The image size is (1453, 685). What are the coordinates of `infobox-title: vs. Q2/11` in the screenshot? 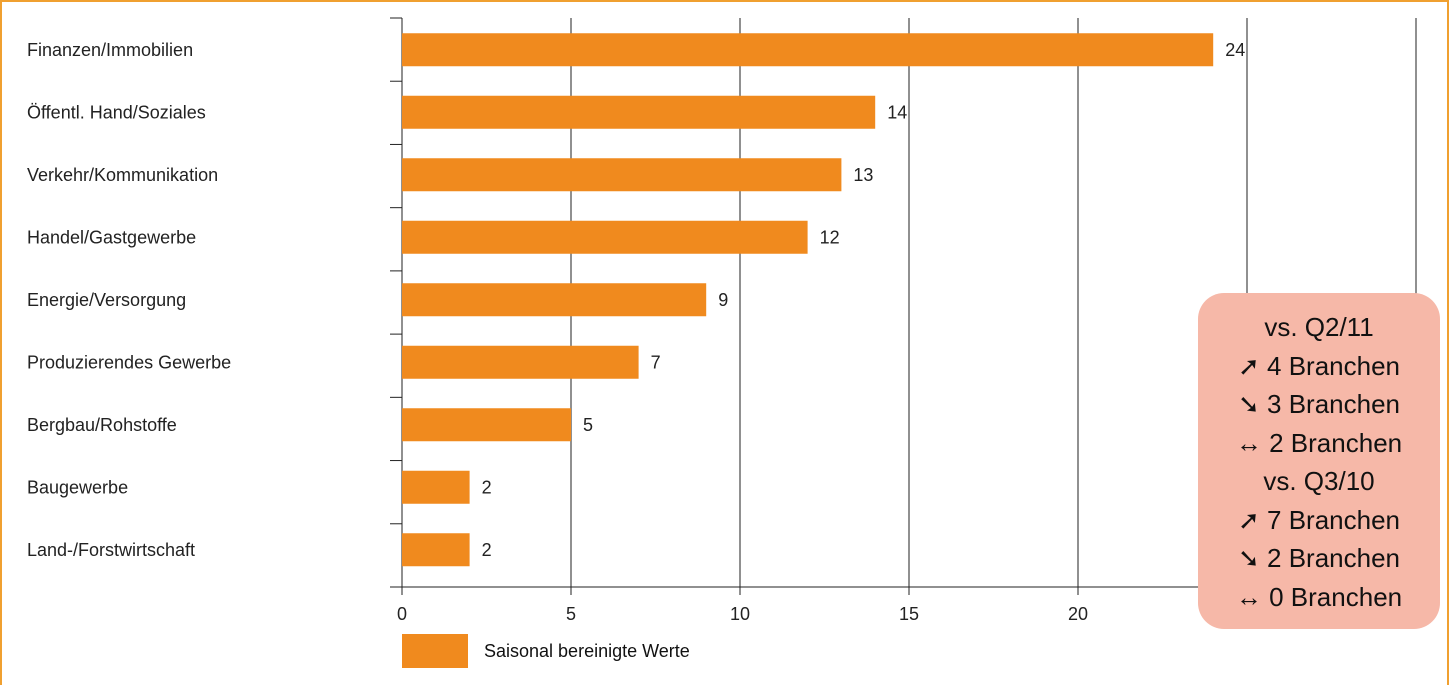 It's located at (1319, 327).